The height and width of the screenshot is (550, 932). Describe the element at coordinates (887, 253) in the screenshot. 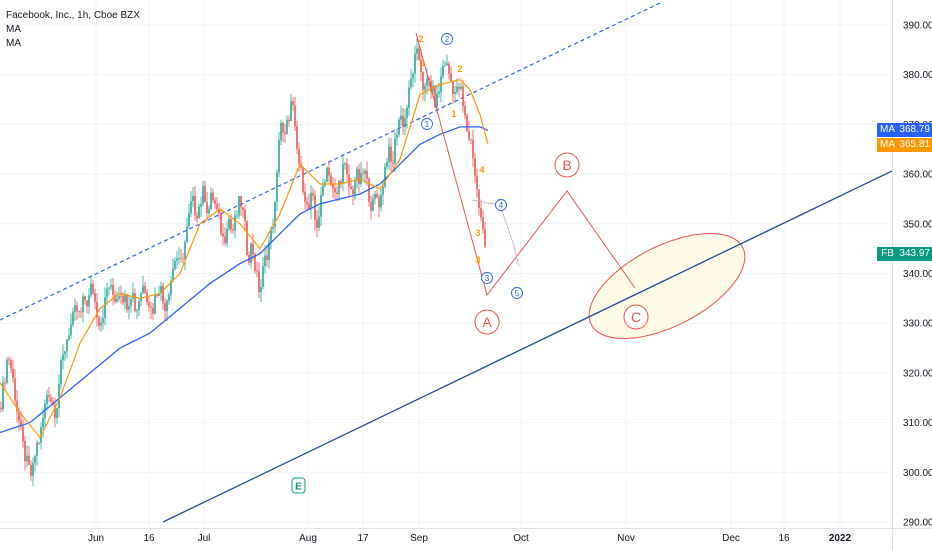

I see `badge-tag: FB` at that location.